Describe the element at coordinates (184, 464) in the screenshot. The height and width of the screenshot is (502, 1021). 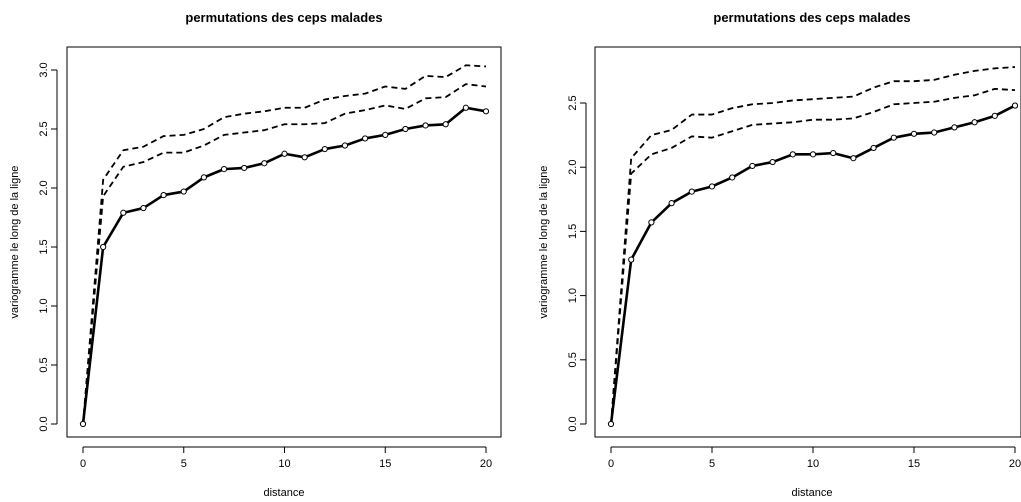
I see `x-tick-label-1-1: 5` at that location.